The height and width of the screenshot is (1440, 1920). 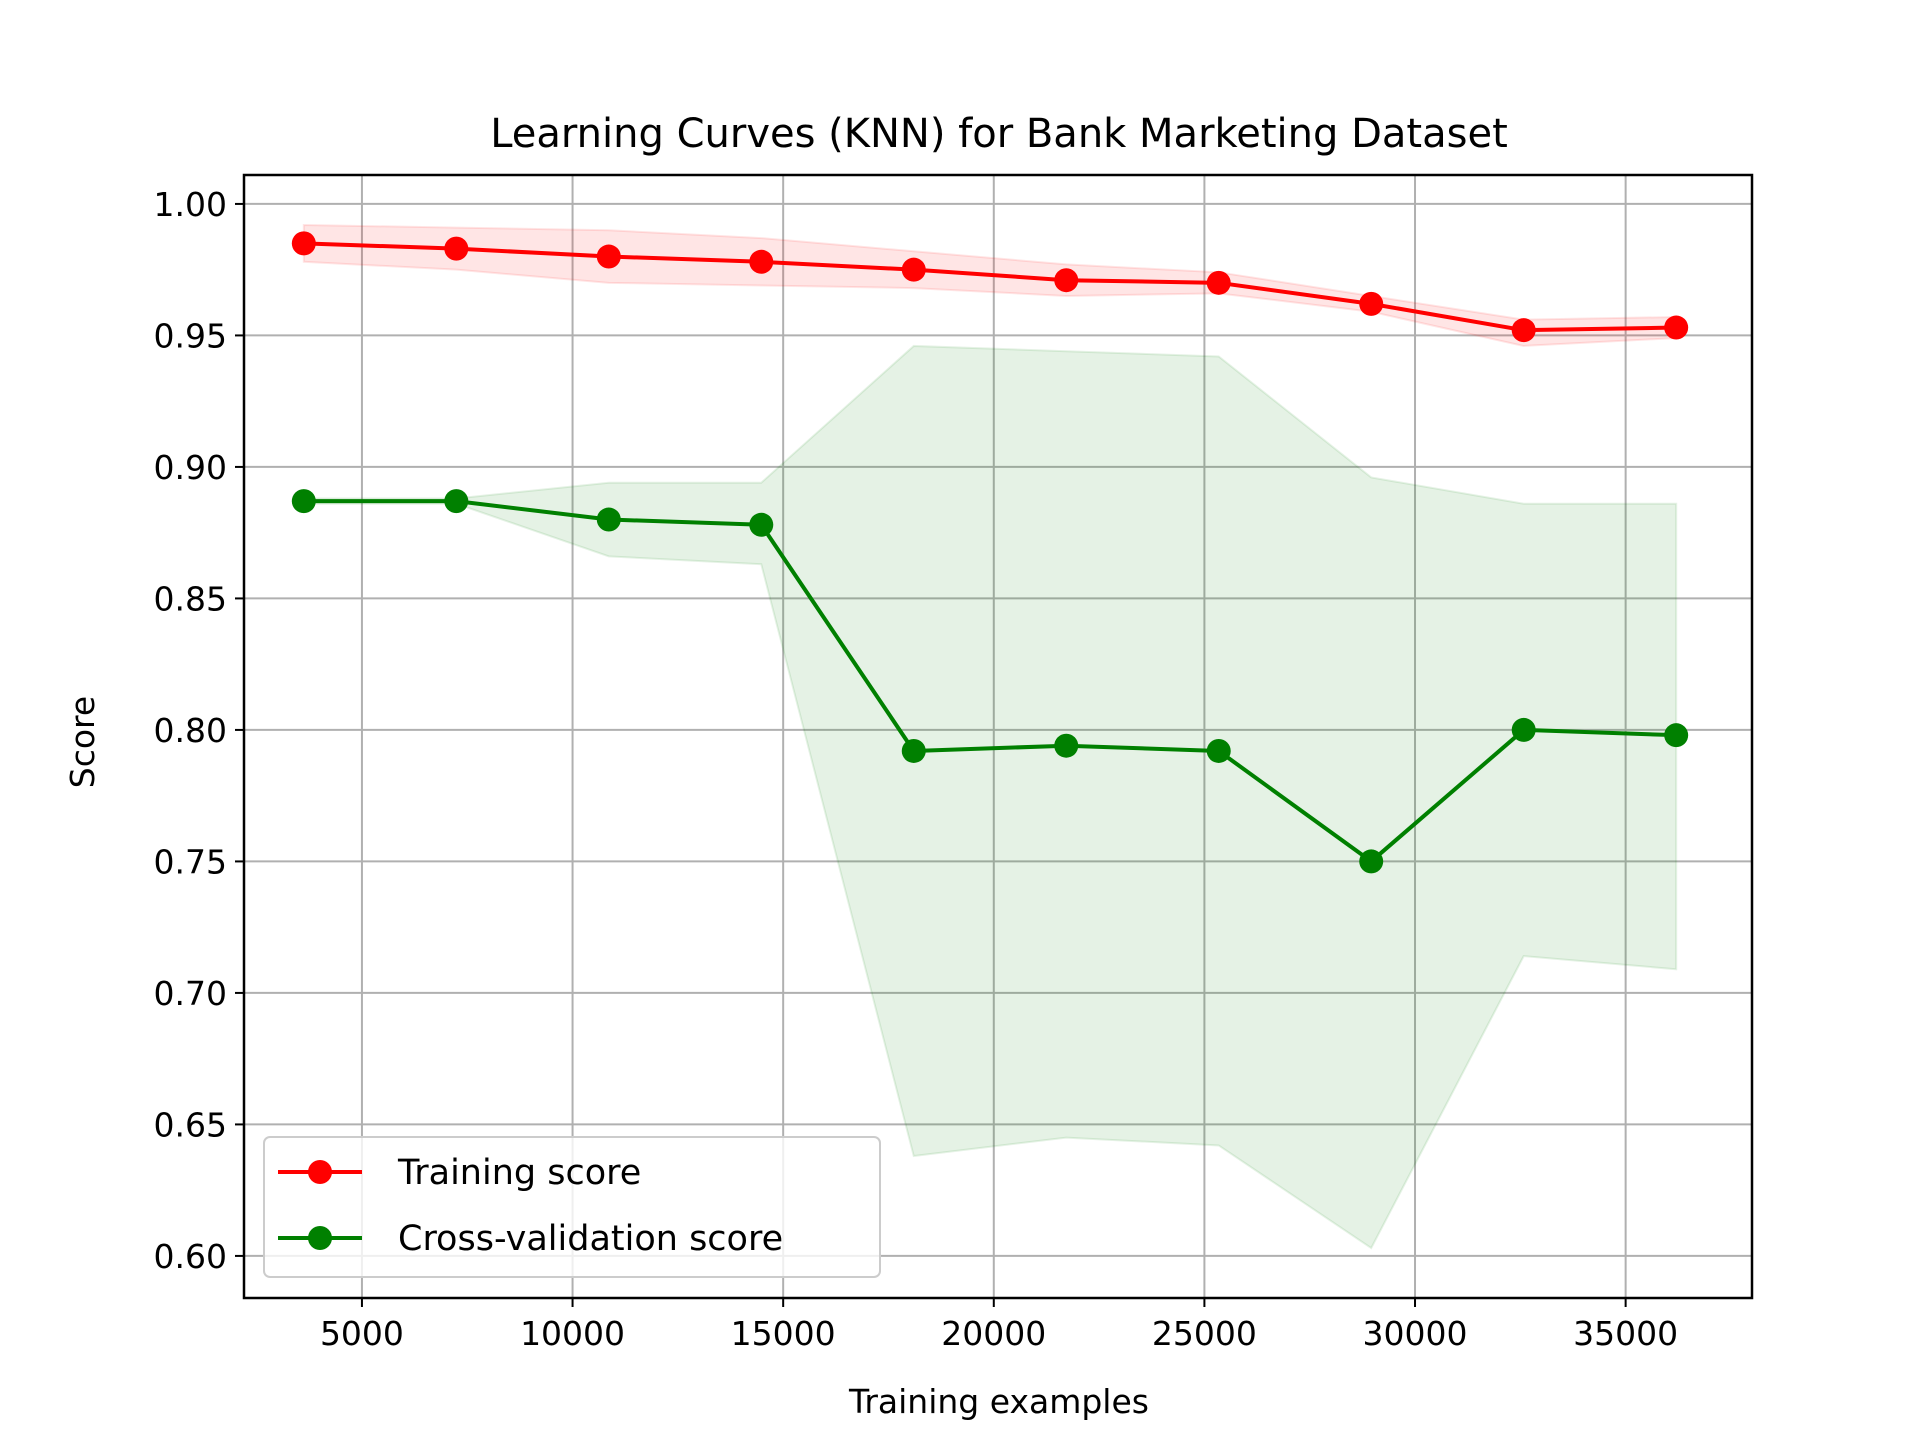 I want to click on y-tick-label-4: 0.80, so click(x=190, y=730).